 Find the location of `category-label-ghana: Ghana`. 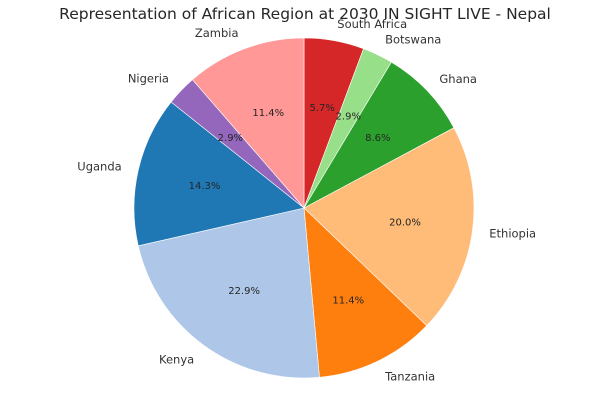

category-label-ghana: Ghana is located at coordinates (458, 79).